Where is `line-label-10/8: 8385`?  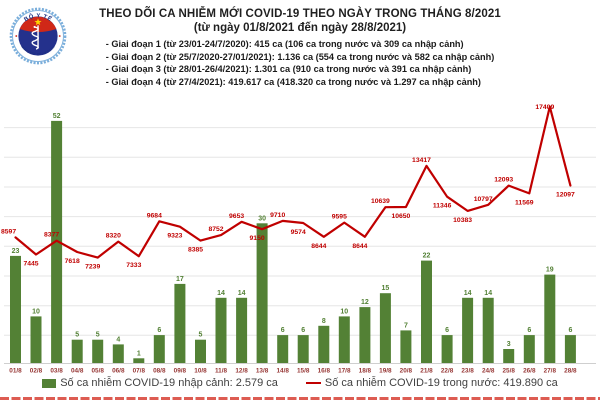
line-label-10/8: 8385 is located at coordinates (195, 250).